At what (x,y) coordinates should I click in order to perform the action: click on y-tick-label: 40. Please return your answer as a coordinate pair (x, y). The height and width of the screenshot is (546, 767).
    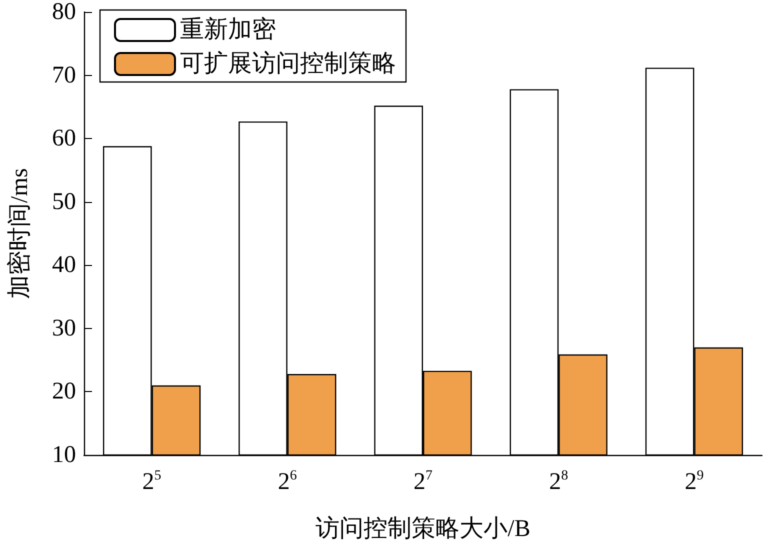
    Looking at the image, I should click on (64, 265).